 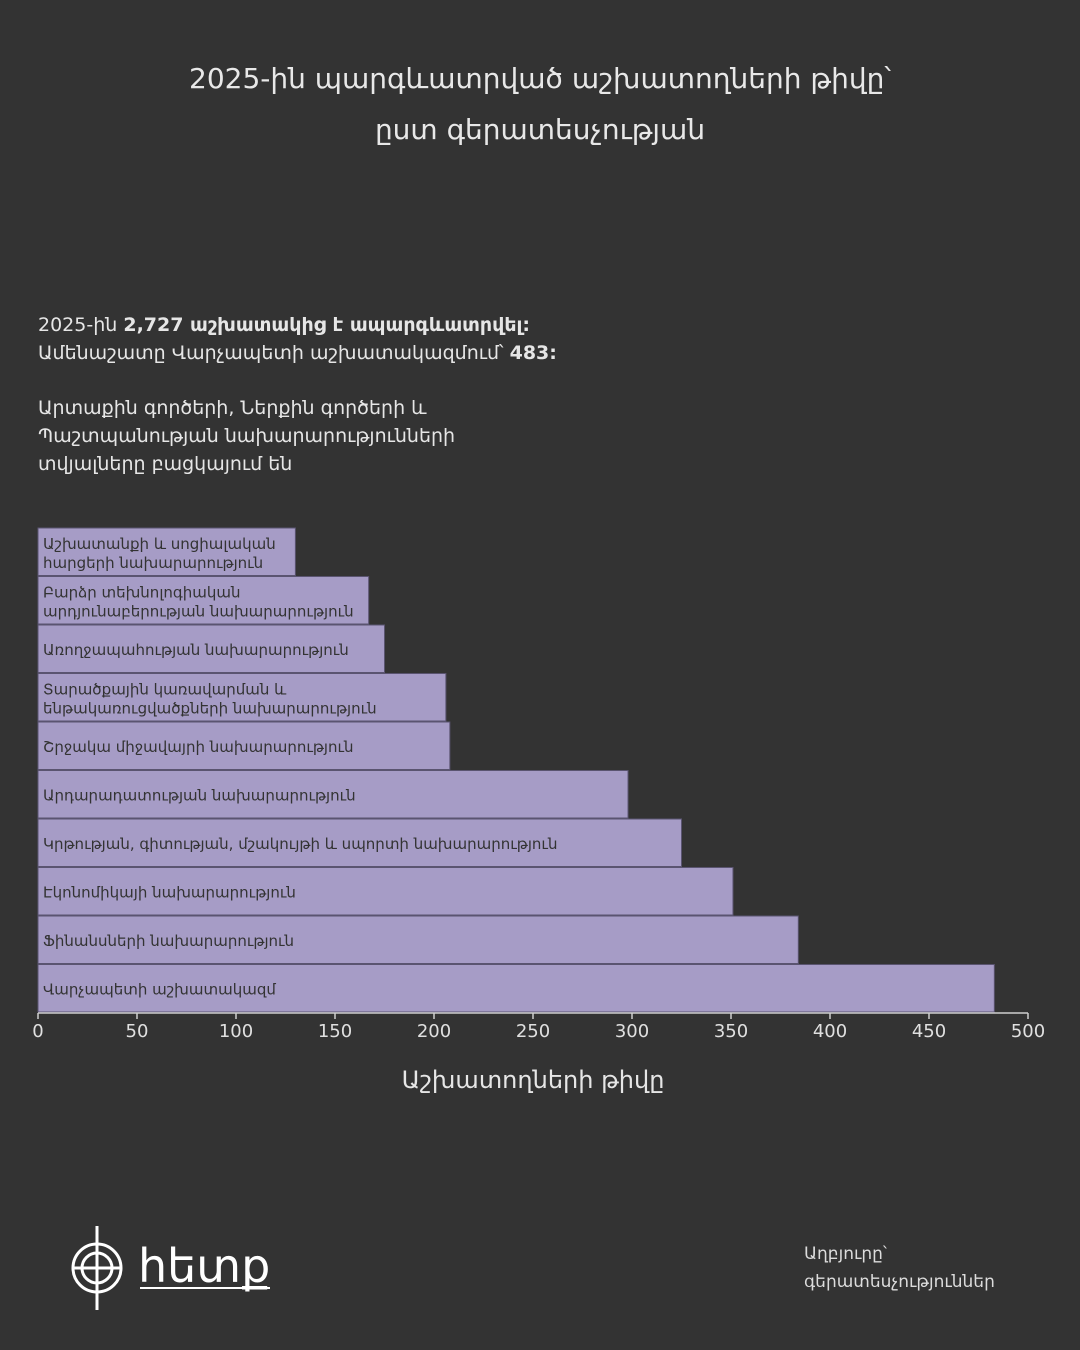 I want to click on missing-note-line3: տվյալները բացկայում են, so click(x=165, y=464).